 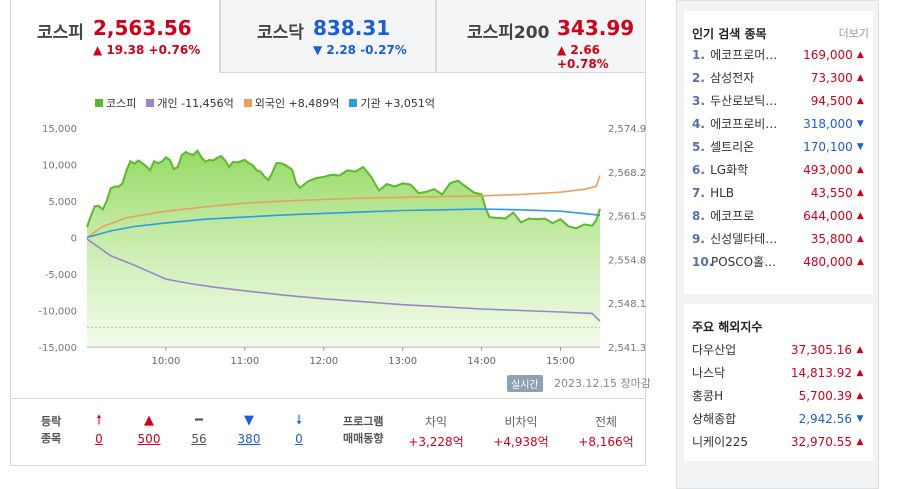 I want to click on tab-kospi200: 코스피200 343.99 ▲ 2.66 +0.78%, so click(x=541, y=36).